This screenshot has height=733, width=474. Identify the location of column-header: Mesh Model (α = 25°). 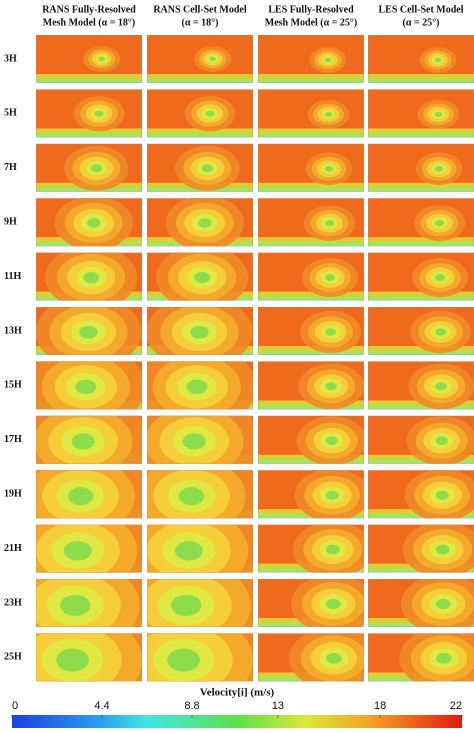
(311, 22).